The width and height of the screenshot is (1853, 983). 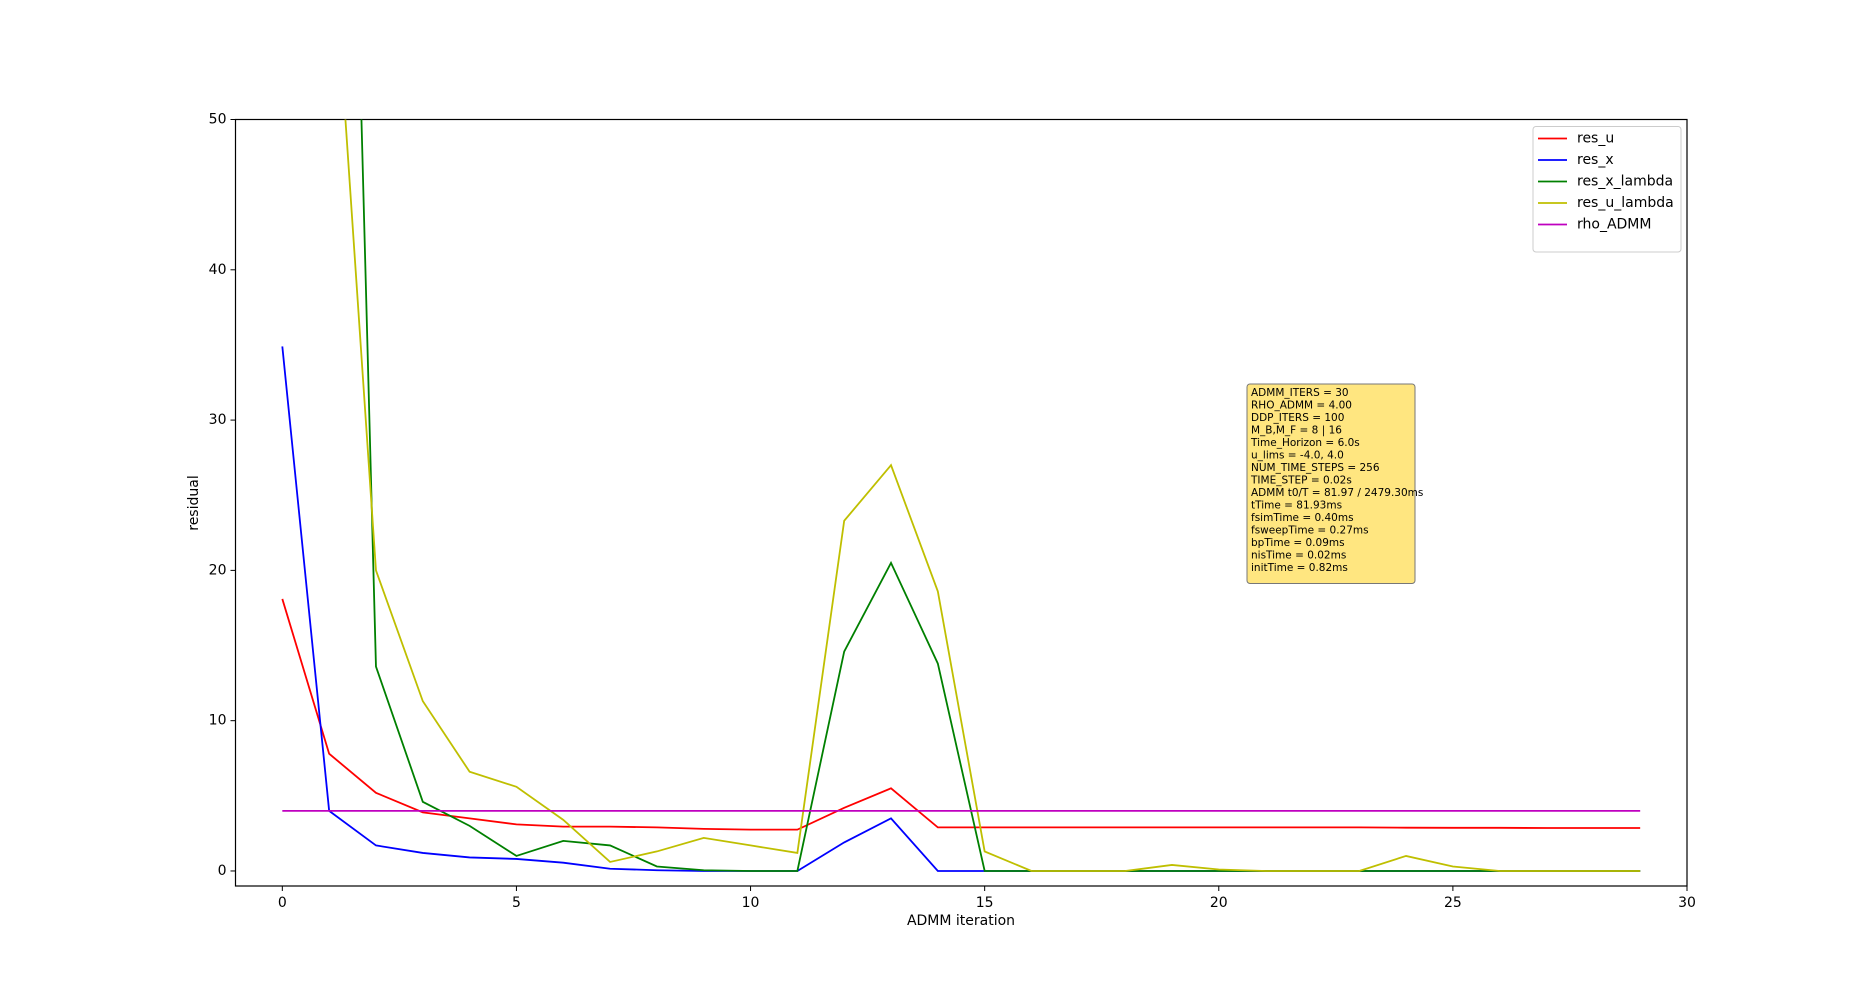 I want to click on annotation-line: ADMM_ITERS = 30, so click(x=1300, y=393).